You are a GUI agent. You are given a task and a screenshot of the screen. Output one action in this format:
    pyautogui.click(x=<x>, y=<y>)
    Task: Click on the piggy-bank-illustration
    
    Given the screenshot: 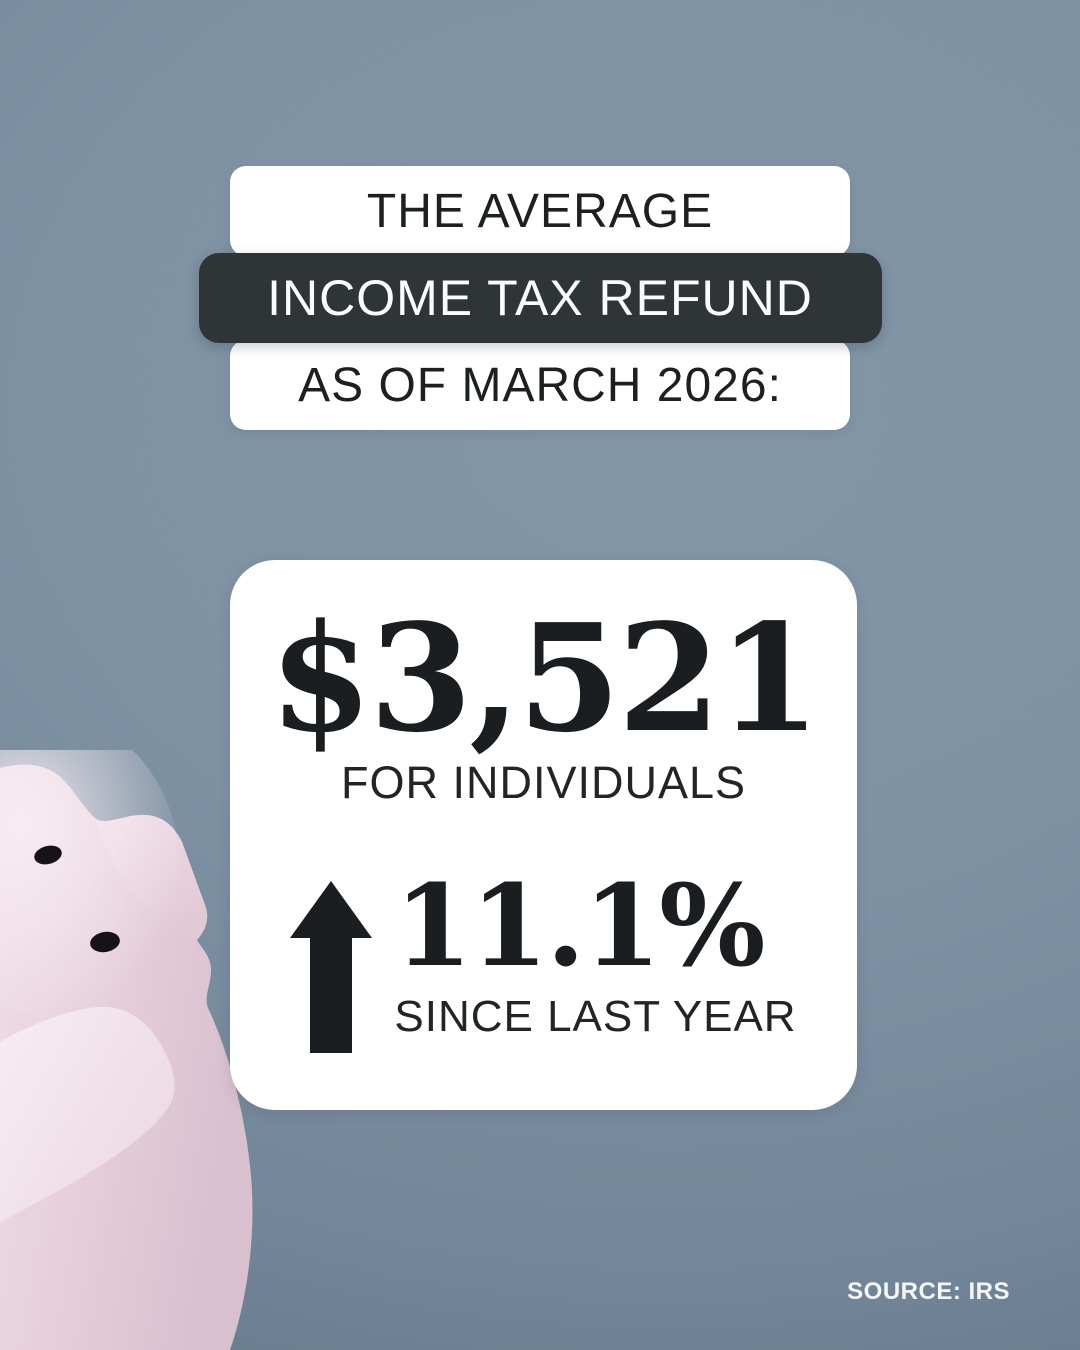 What is the action you would take?
    pyautogui.click(x=126, y=1050)
    